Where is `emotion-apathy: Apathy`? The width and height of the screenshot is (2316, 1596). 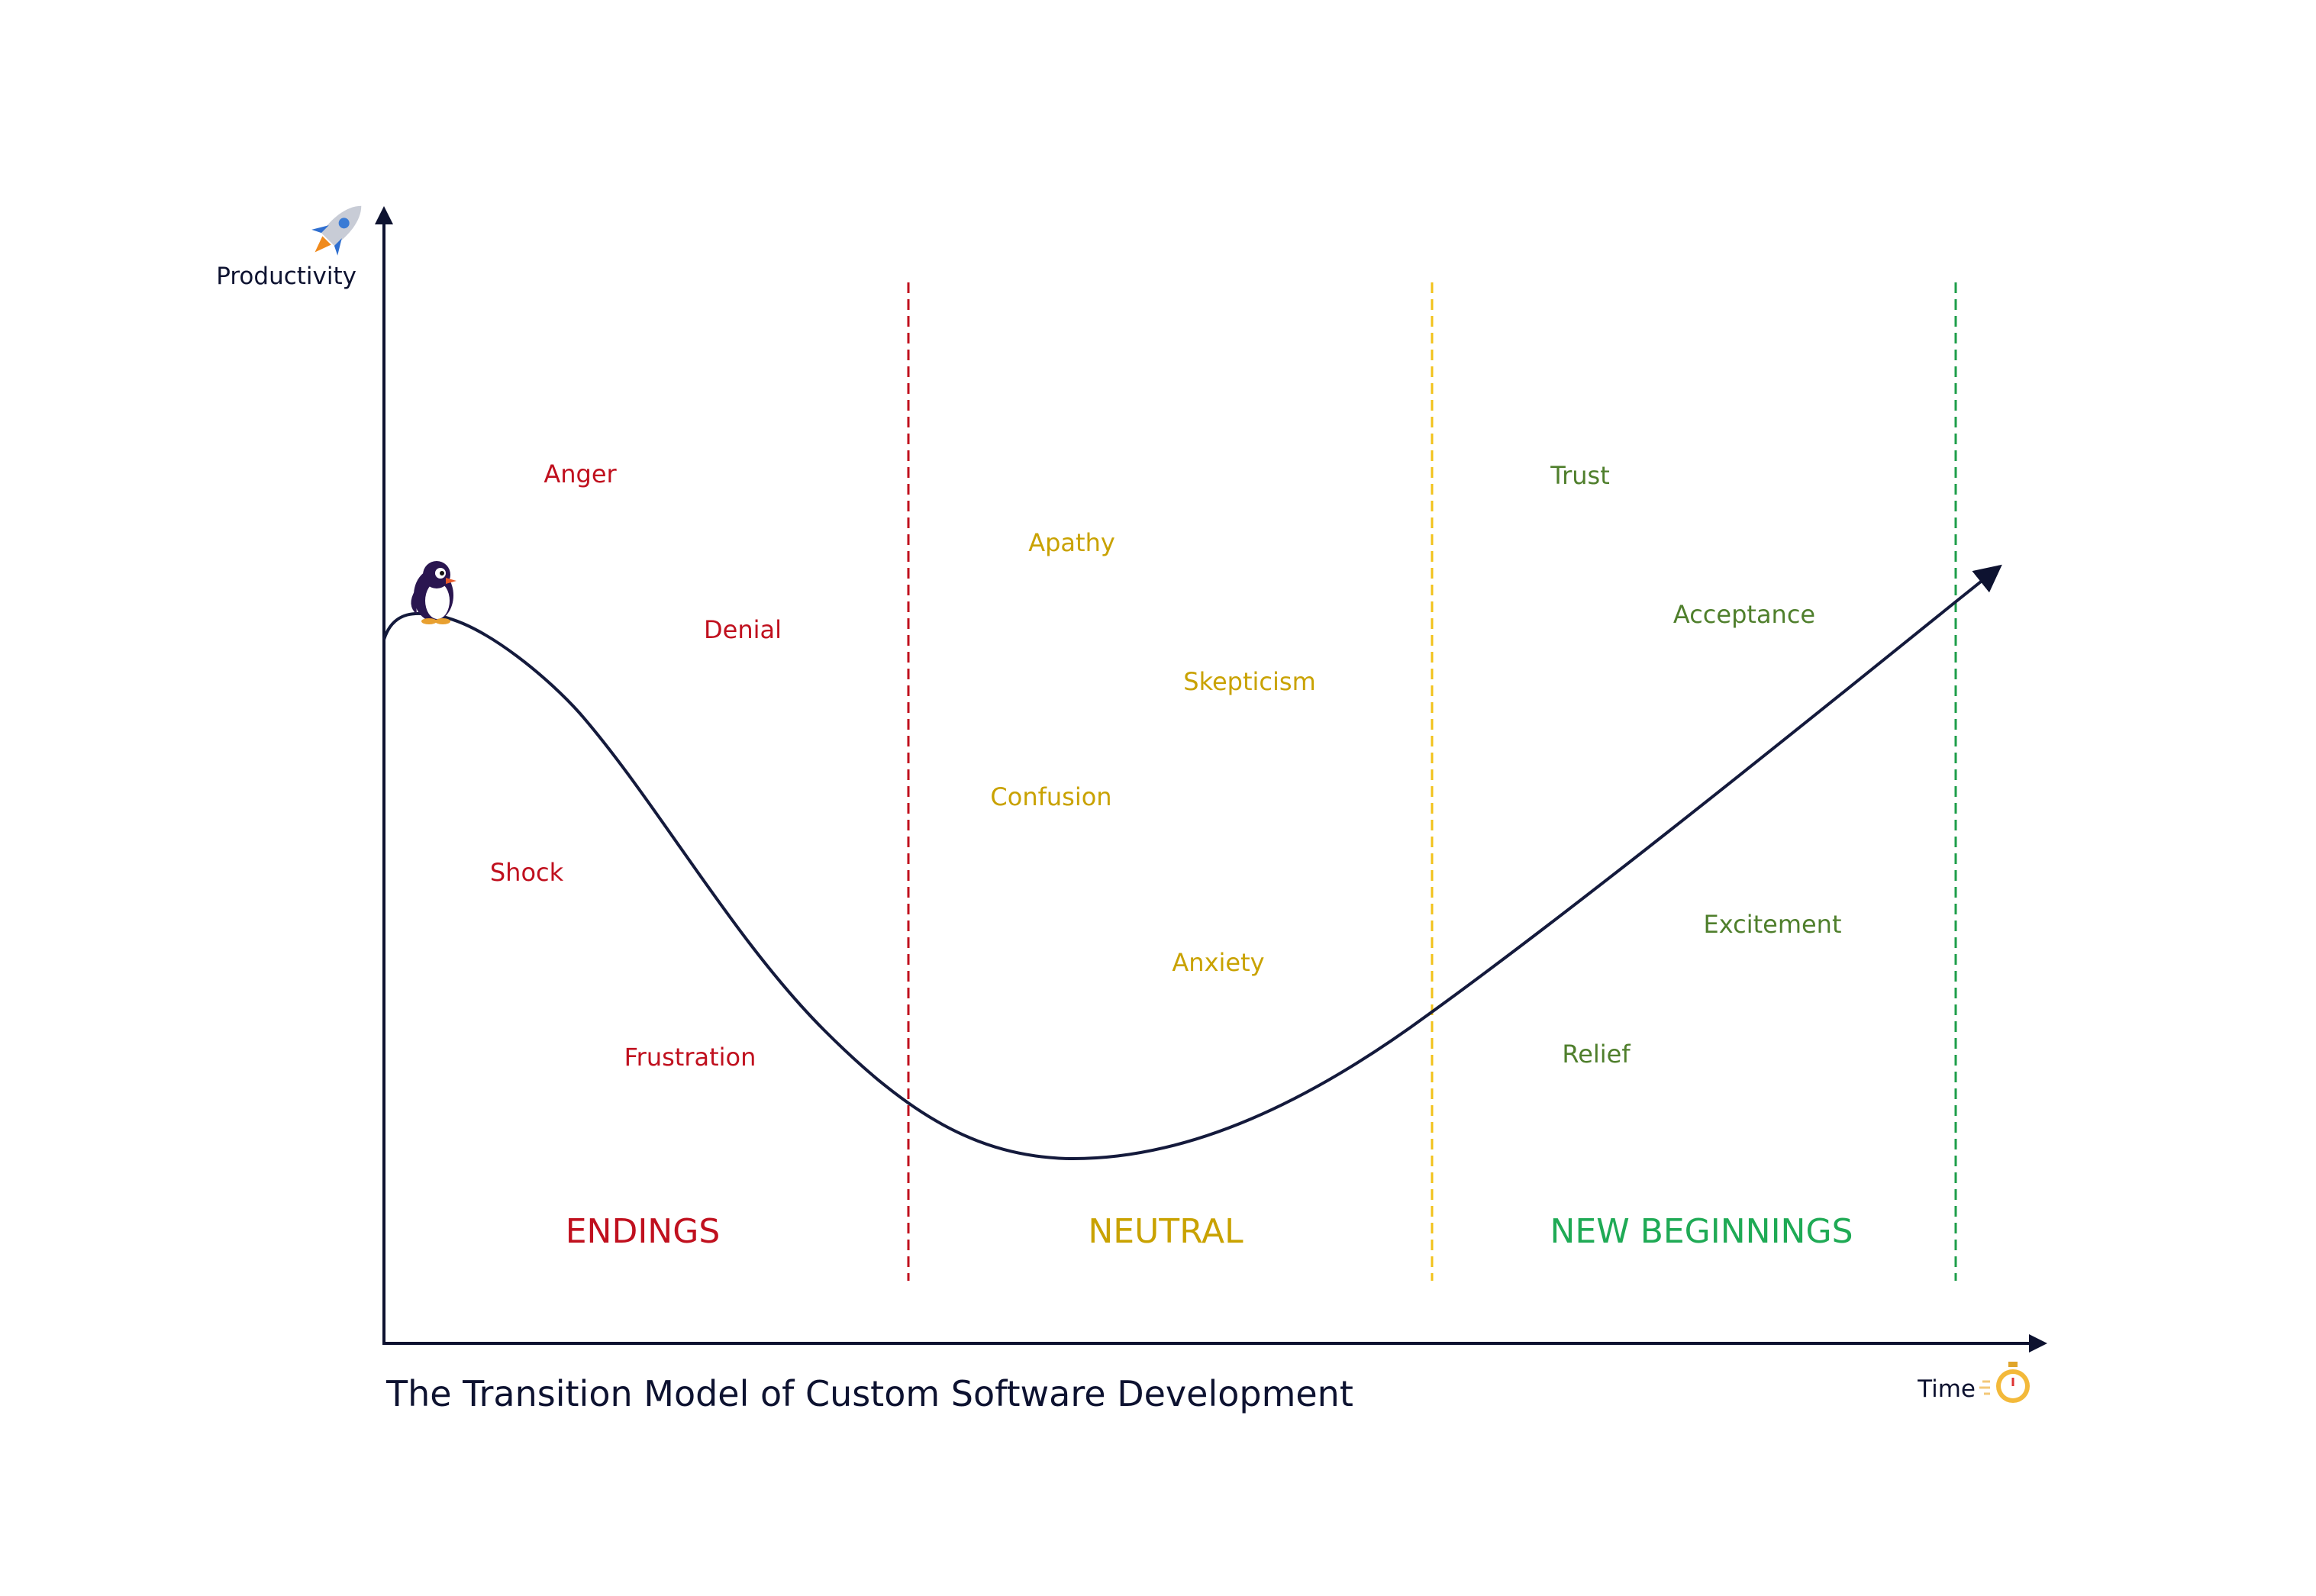 emotion-apathy: Apathy is located at coordinates (1071, 542).